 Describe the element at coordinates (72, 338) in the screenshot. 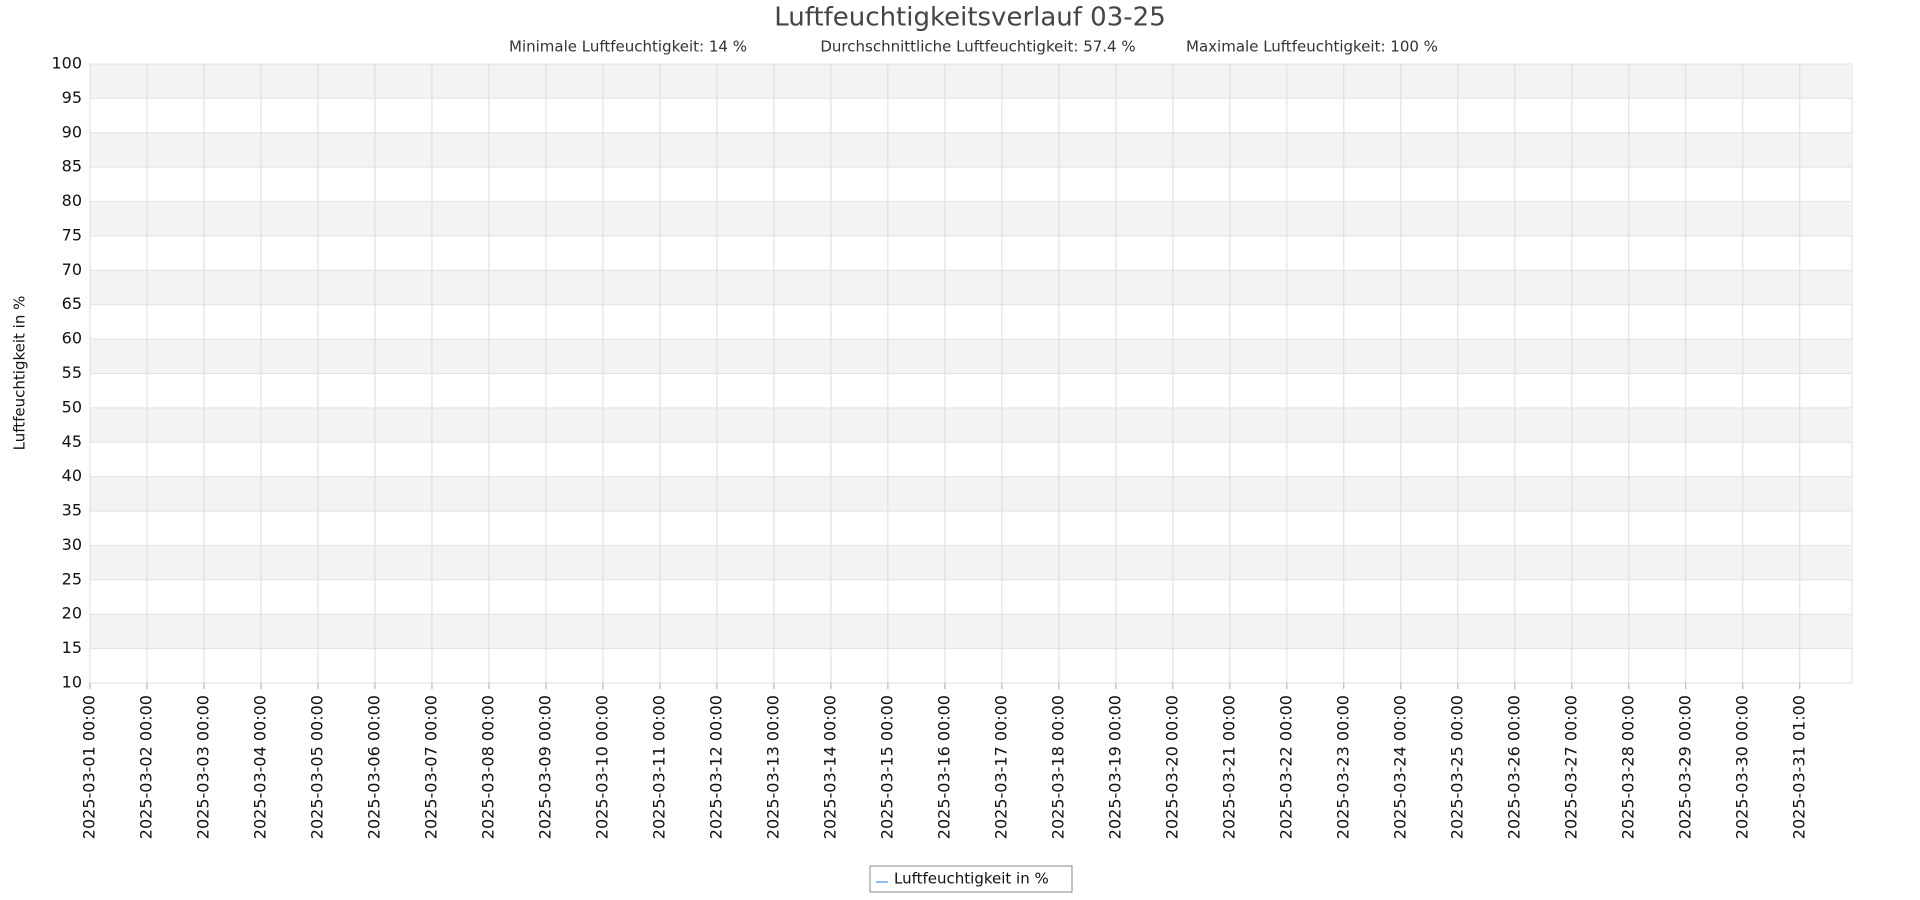

I see `y-tick-label: 60` at that location.